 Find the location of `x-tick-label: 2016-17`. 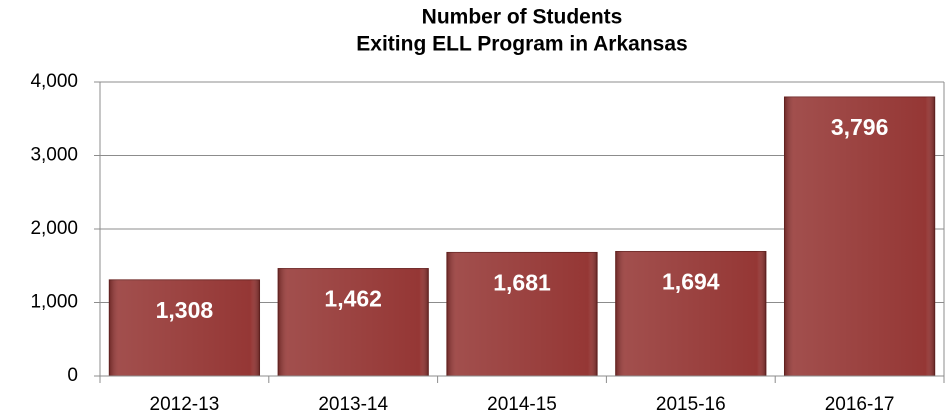

x-tick-label: 2016-17 is located at coordinates (860, 404).